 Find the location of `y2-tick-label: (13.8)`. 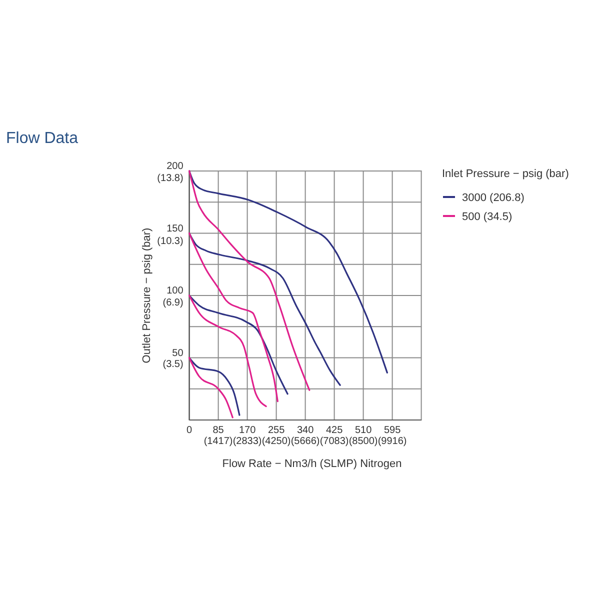

y2-tick-label: (13.8) is located at coordinates (170, 178).